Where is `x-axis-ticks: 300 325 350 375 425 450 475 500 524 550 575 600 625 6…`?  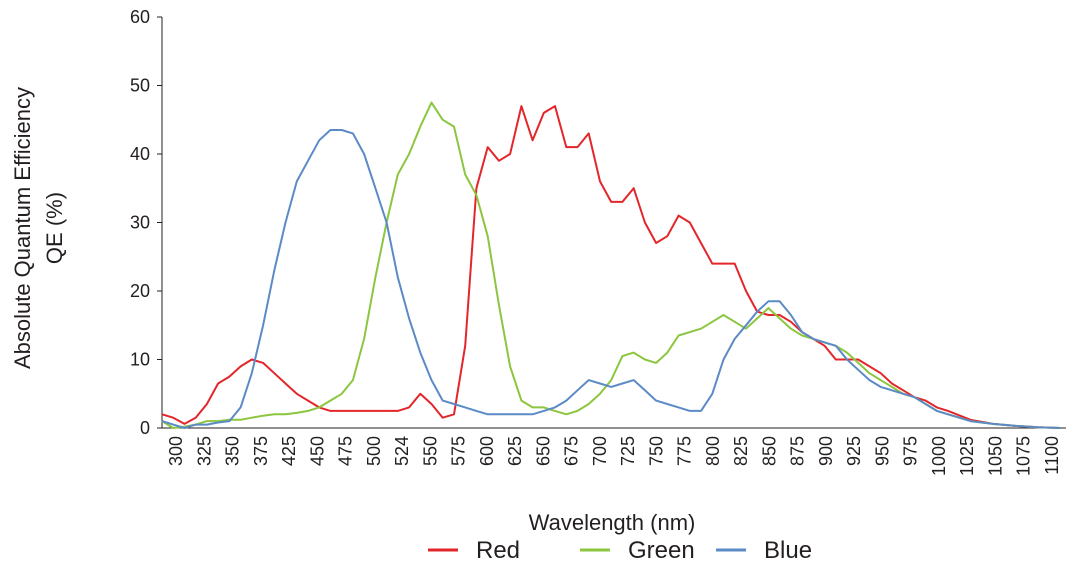
x-axis-ticks: 300 325 350 375 425 450 475 500 524 550 575 600 625 6… is located at coordinates (614, 456).